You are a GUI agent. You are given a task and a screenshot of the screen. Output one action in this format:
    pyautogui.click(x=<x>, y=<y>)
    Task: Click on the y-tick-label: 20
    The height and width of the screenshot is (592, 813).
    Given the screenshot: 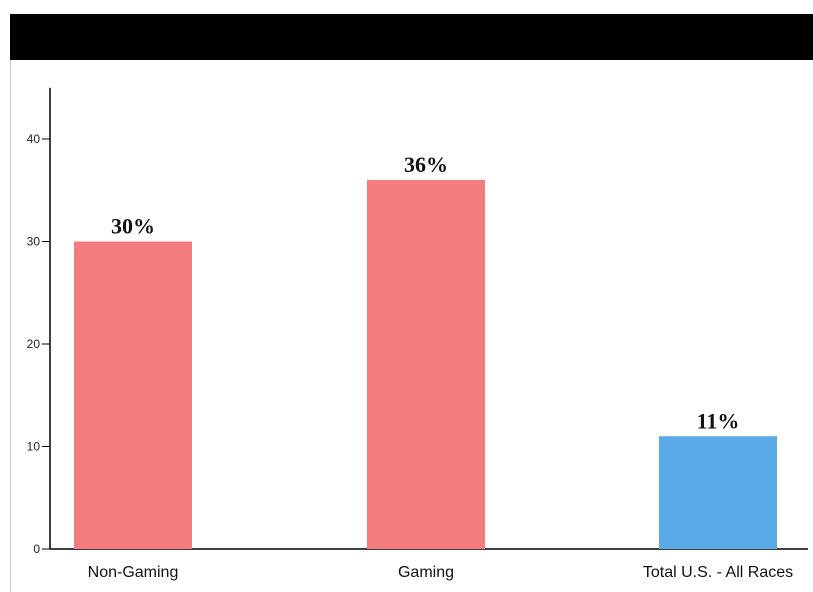 What is the action you would take?
    pyautogui.click(x=34, y=344)
    